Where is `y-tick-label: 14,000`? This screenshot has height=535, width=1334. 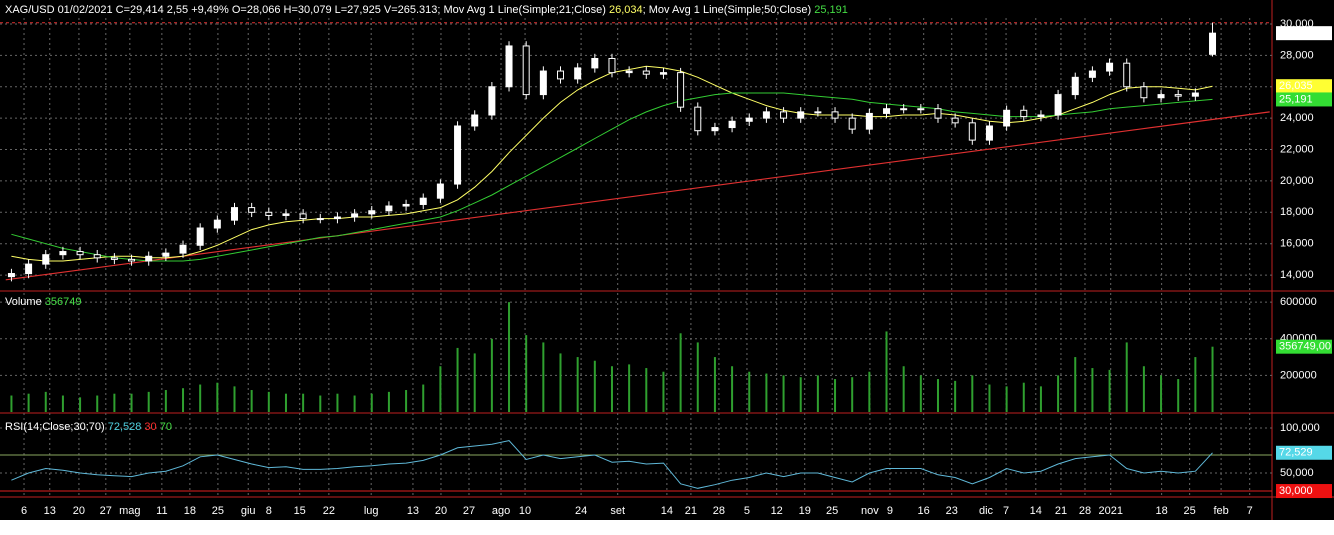
y-tick-label: 14,000 is located at coordinates (1297, 275).